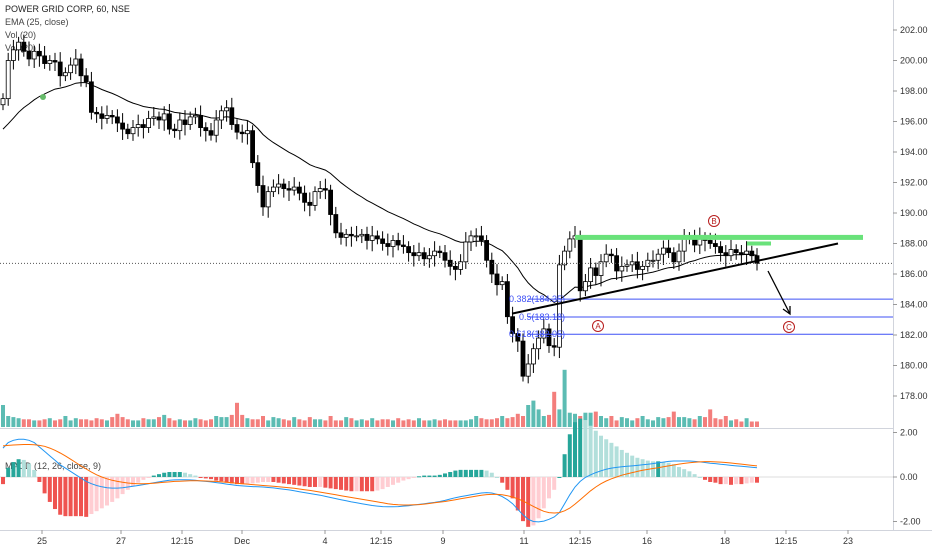  I want to click on time-tick-label: 12:15, so click(786, 541).